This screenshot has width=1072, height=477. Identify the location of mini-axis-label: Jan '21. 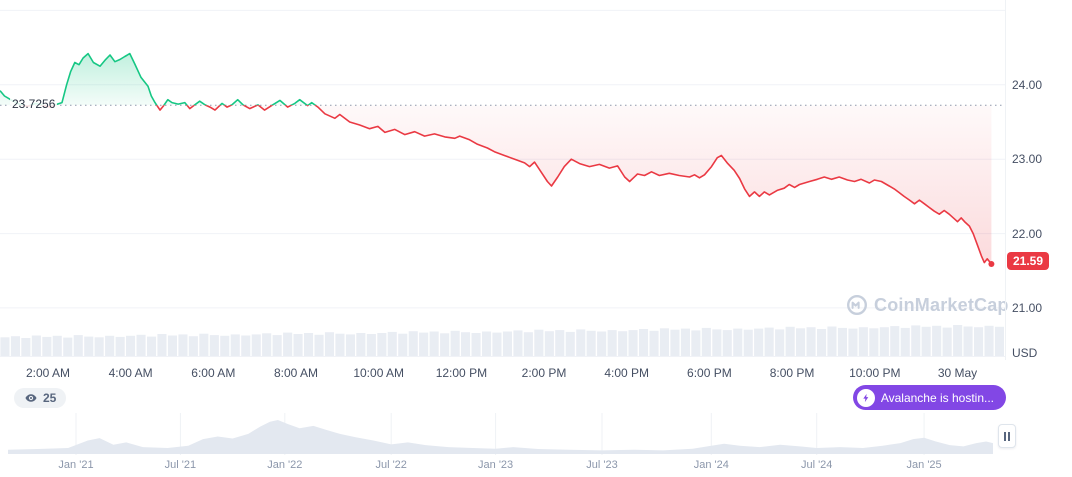
(76, 465).